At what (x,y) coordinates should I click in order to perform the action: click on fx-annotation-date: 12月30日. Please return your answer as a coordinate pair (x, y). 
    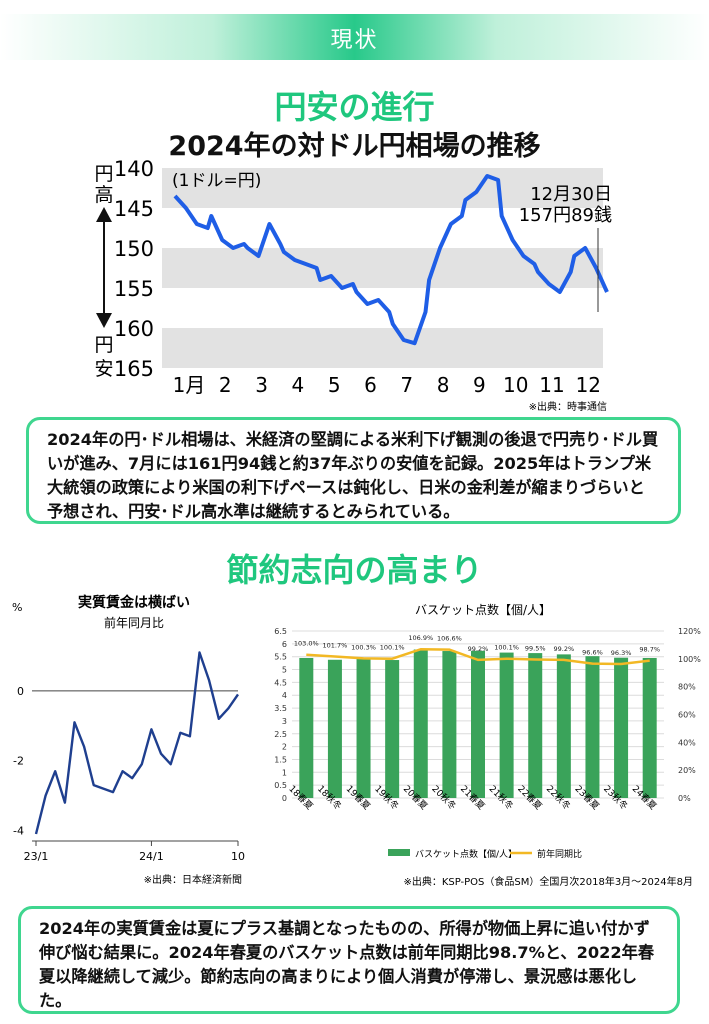
    Looking at the image, I should click on (571, 194).